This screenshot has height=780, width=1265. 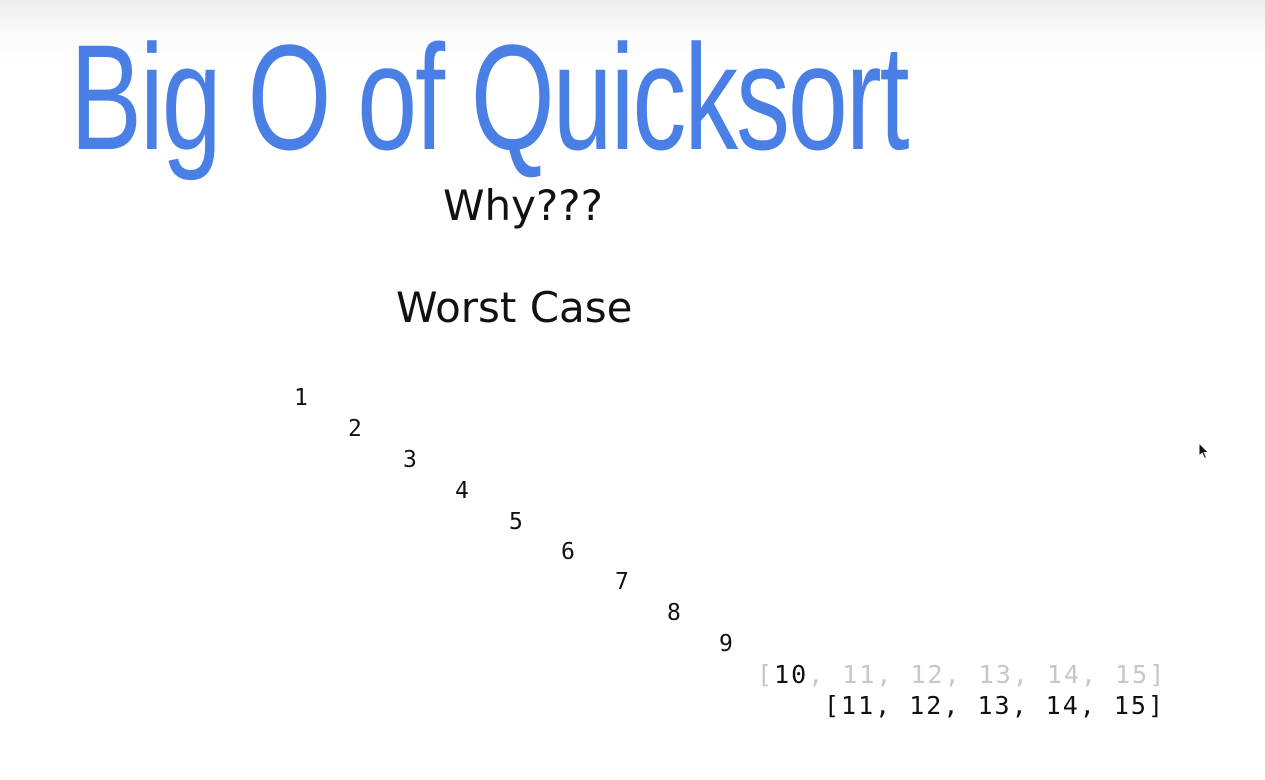 I want to click on array-remaining-values: , 11, 12, 13, 14, 15], so click(x=987, y=674).